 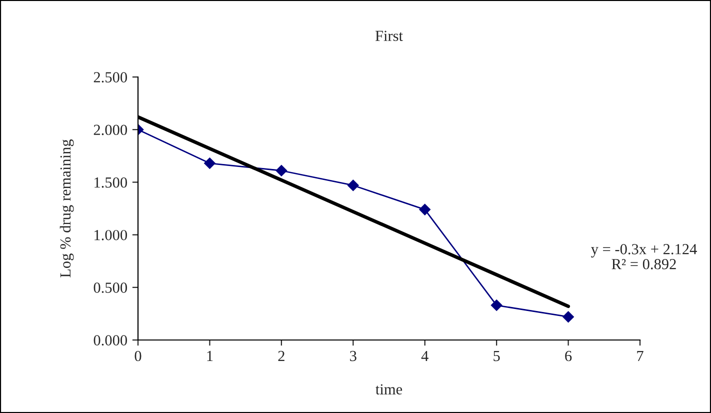 What do you see at coordinates (389, 36) in the screenshot?
I see `chart-title: First` at bounding box center [389, 36].